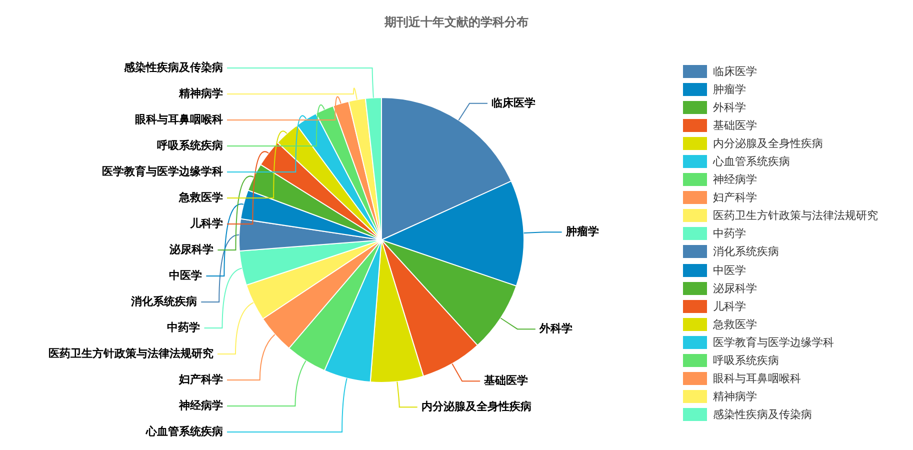 The width and height of the screenshot is (913, 450). What do you see at coordinates (191, 249) in the screenshot?
I see `slice-label: 泌尿科学` at bounding box center [191, 249].